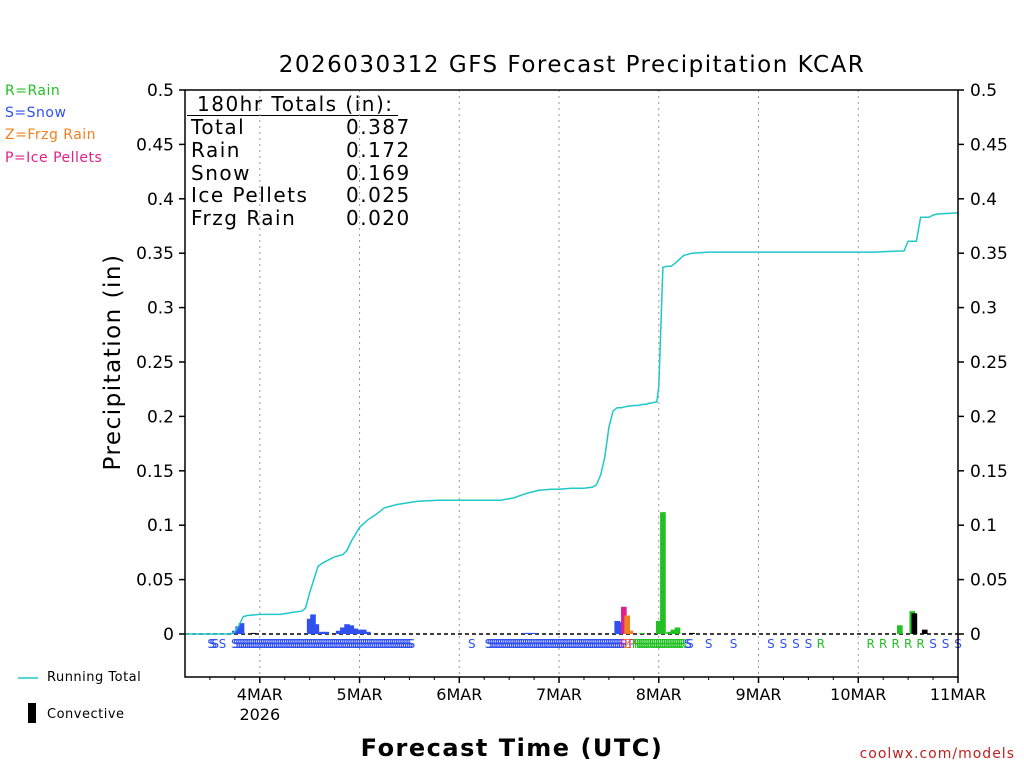 The image size is (1024, 768). What do you see at coordinates (989, 581) in the screenshot?
I see `y-tick-label: 0.05` at bounding box center [989, 581].